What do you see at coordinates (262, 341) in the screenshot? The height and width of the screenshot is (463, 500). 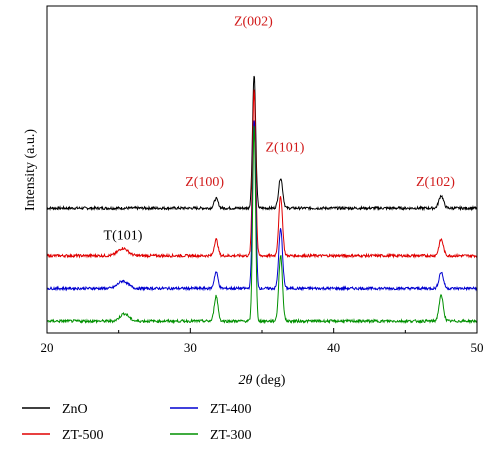 I see `x-axis-ticks: 20 30 40 50` at bounding box center [262, 341].